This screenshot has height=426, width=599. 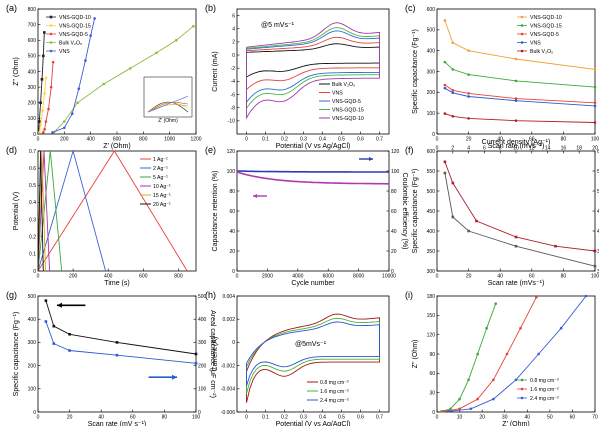 I want to click on y-tick-label: 0.3, so click(x=32, y=220).